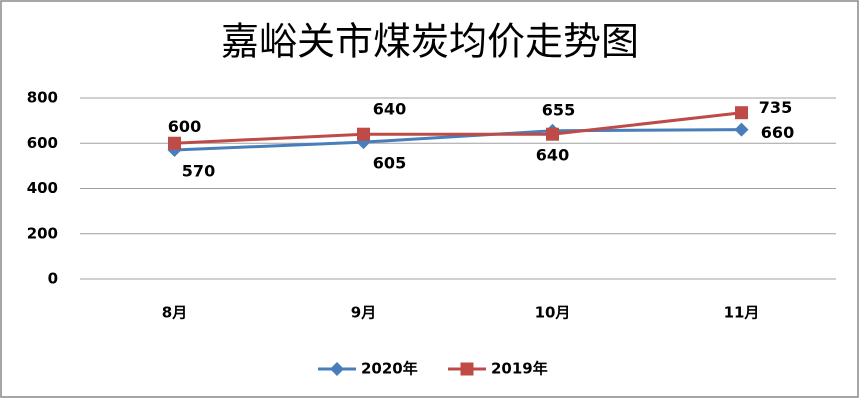  I want to click on y-tick-label: 200, so click(42, 233).